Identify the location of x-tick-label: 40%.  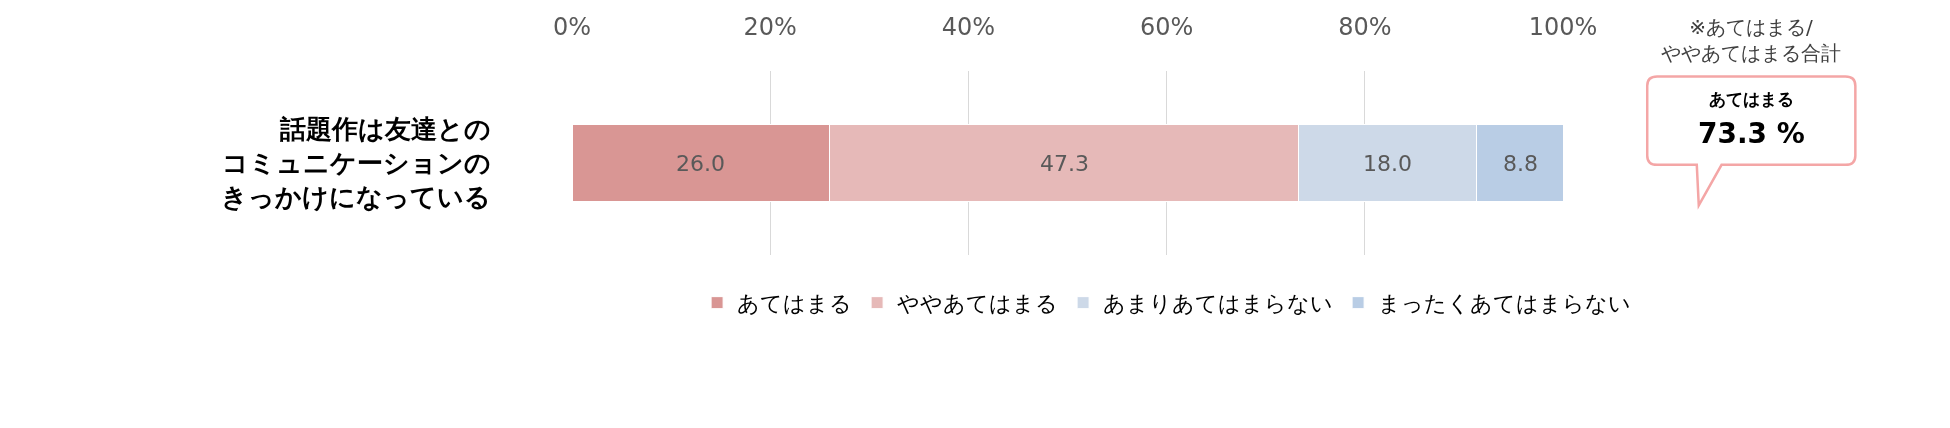
(968, 27).